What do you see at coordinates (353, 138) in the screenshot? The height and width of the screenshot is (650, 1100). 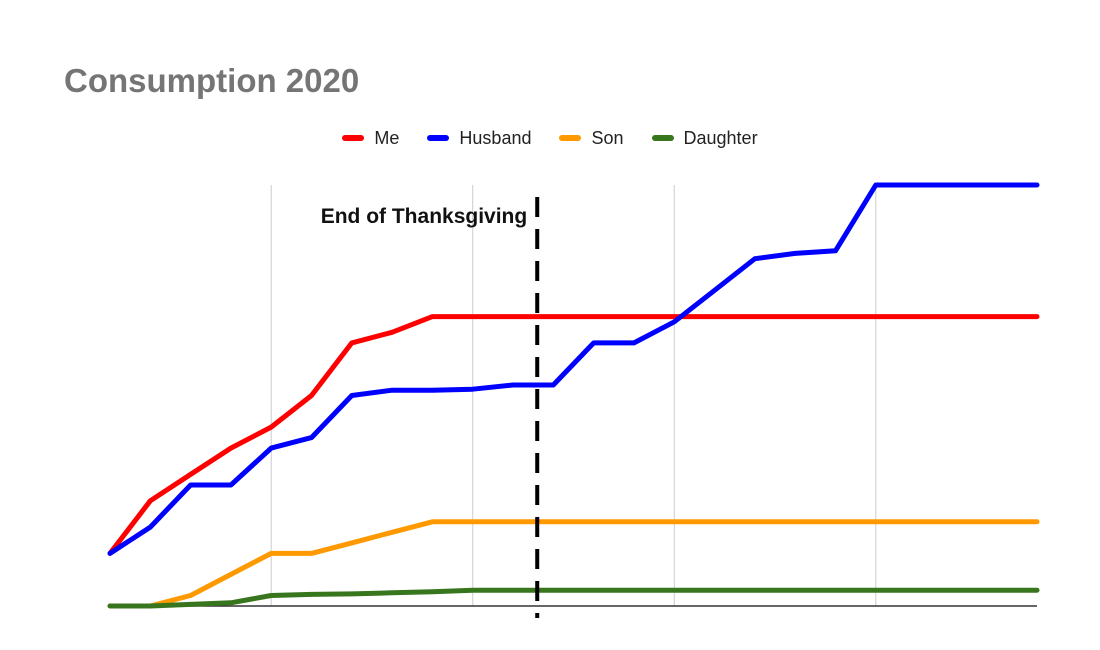 I see `legend-swatch-me` at bounding box center [353, 138].